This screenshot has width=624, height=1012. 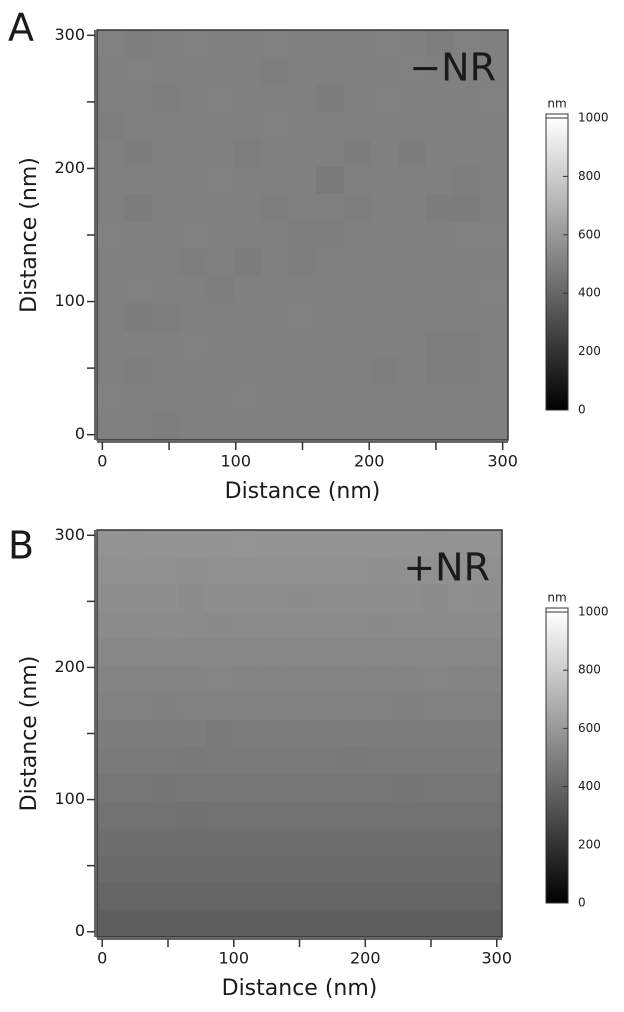 What do you see at coordinates (69, 798) in the screenshot?
I see `y-tick-label: 100` at bounding box center [69, 798].